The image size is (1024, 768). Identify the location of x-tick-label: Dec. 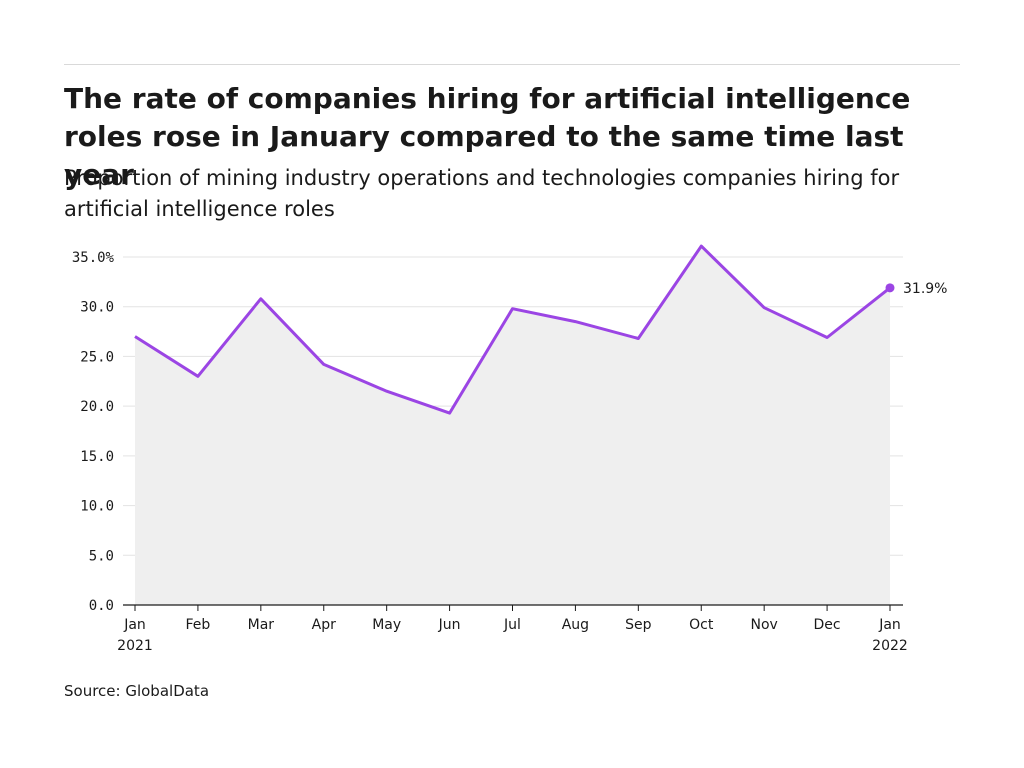
(827, 625).